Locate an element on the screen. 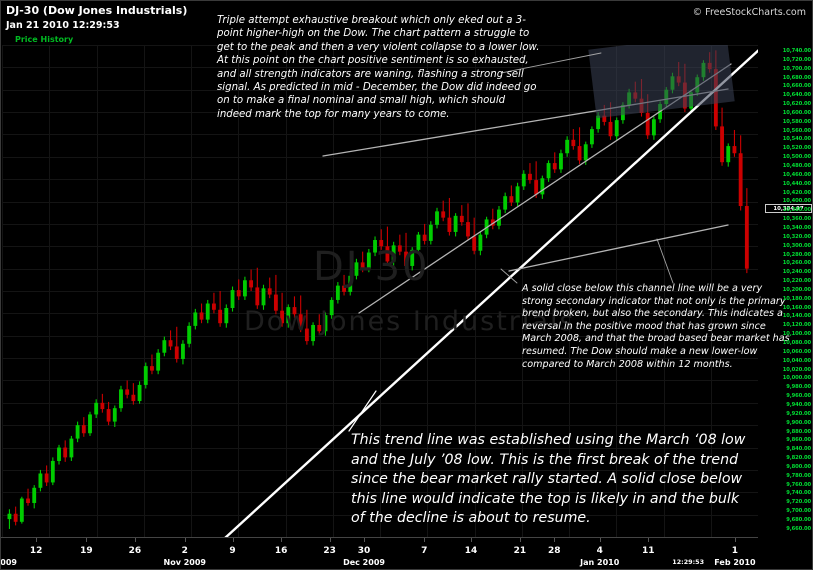 This screenshot has height=570, width=813. price-axis-tick: 10,740.00 is located at coordinates (796, 51).